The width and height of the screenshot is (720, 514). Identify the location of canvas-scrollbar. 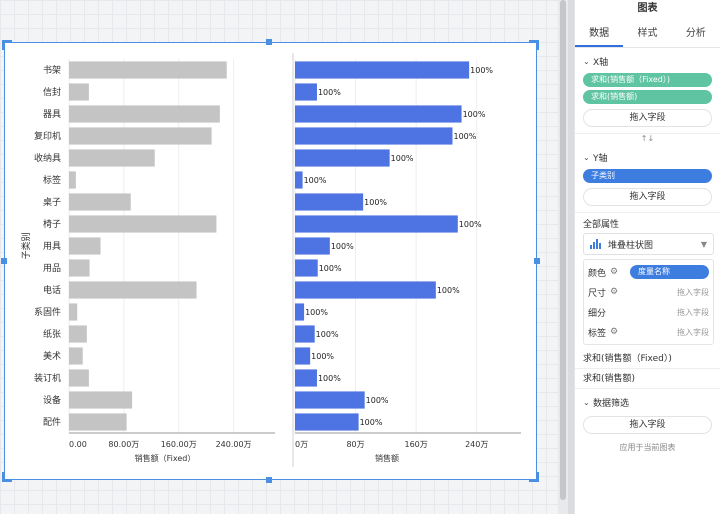
(563, 257).